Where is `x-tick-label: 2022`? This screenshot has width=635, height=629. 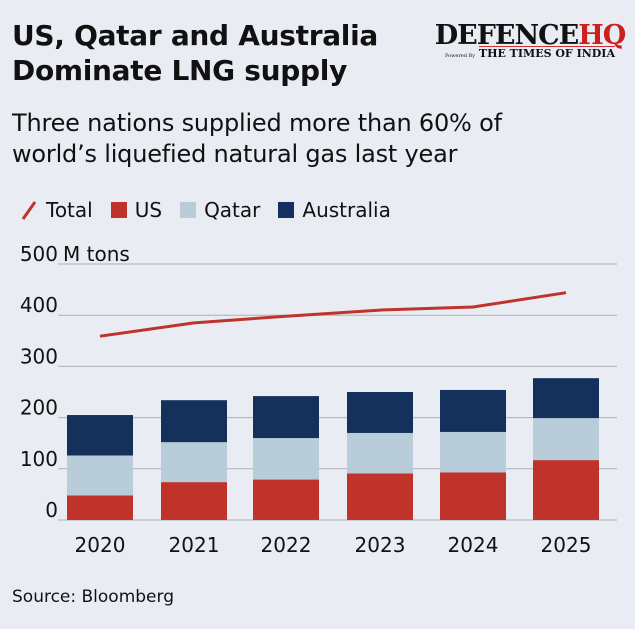
x-tick-label: 2022 is located at coordinates (286, 545).